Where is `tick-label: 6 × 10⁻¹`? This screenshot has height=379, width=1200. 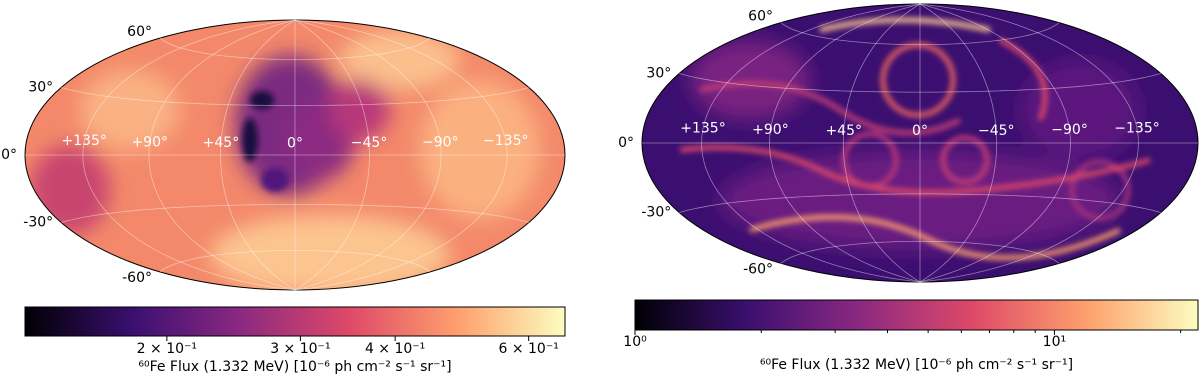 tick-label: 6 × 10⁻¹ is located at coordinates (528, 349).